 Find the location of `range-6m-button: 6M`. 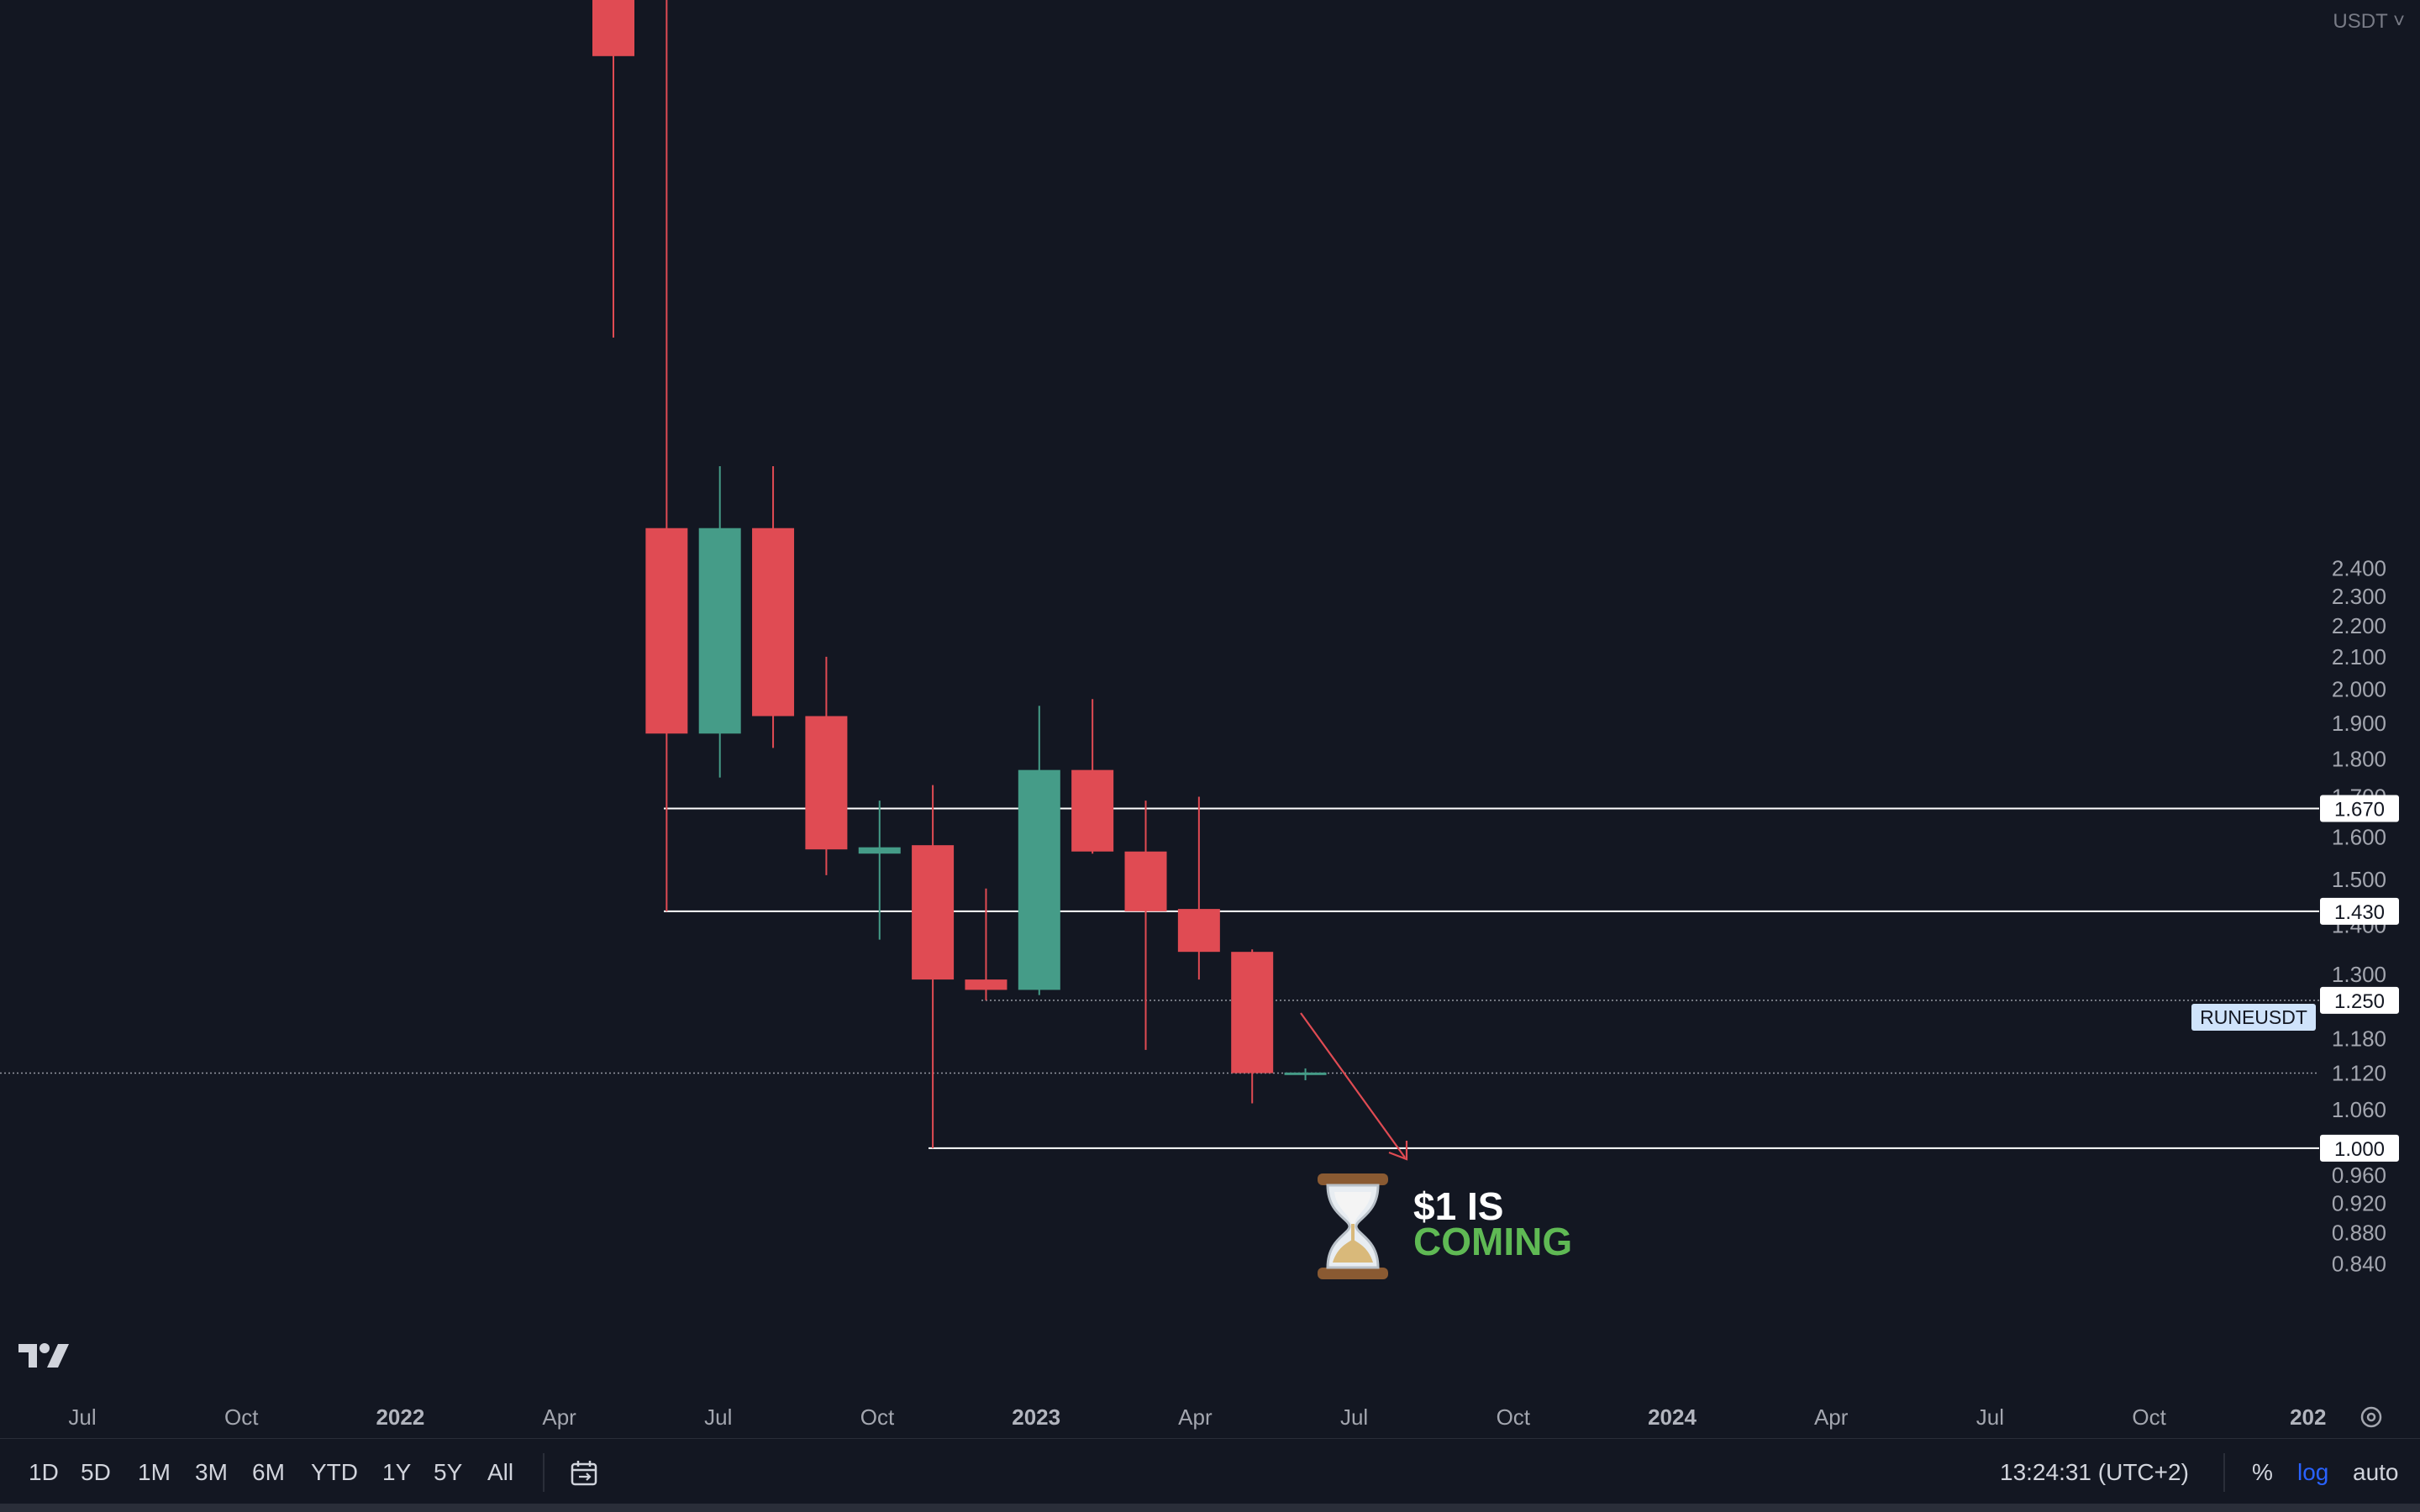

range-6m-button: 6M is located at coordinates (268, 1472).